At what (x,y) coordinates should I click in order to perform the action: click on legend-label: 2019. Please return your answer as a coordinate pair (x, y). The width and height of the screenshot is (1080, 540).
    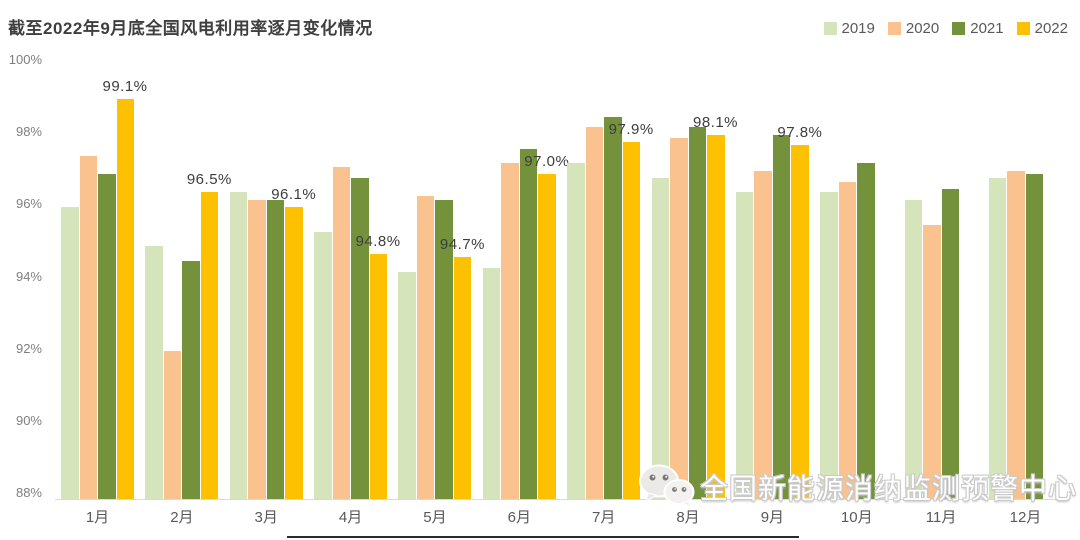
    Looking at the image, I should click on (858, 28).